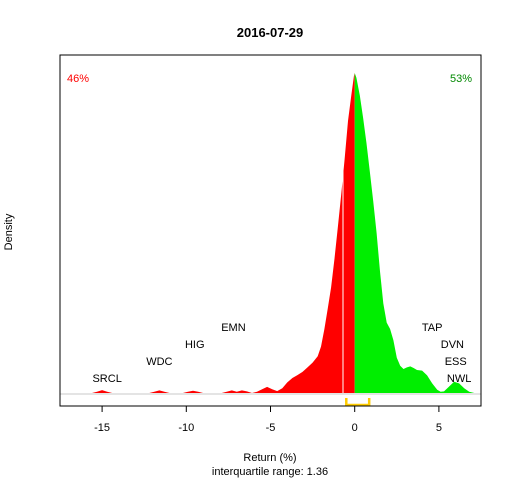  What do you see at coordinates (281, 353) in the screenshot?
I see `ticker-labels: SRCL WDC HIG EMN TAP DVN ESS NWL` at bounding box center [281, 353].